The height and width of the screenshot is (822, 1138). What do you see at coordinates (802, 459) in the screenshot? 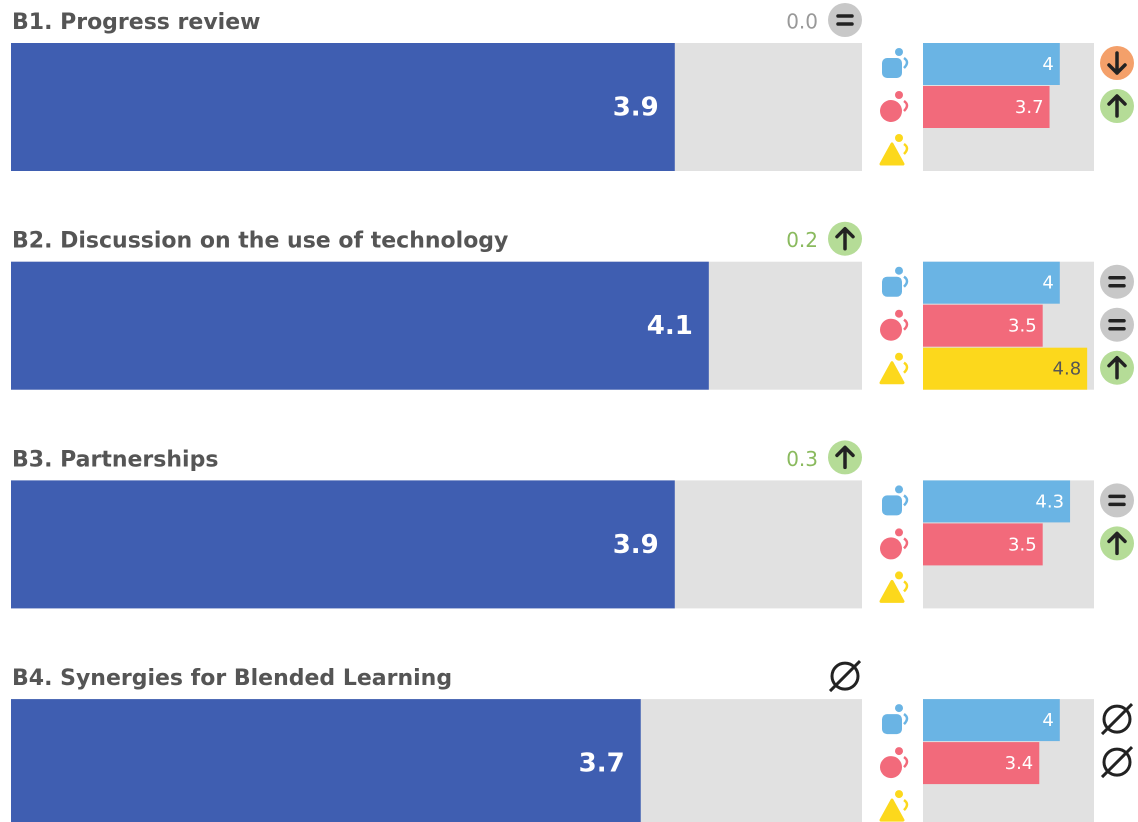
I see `change-label: 0.3` at bounding box center [802, 459].